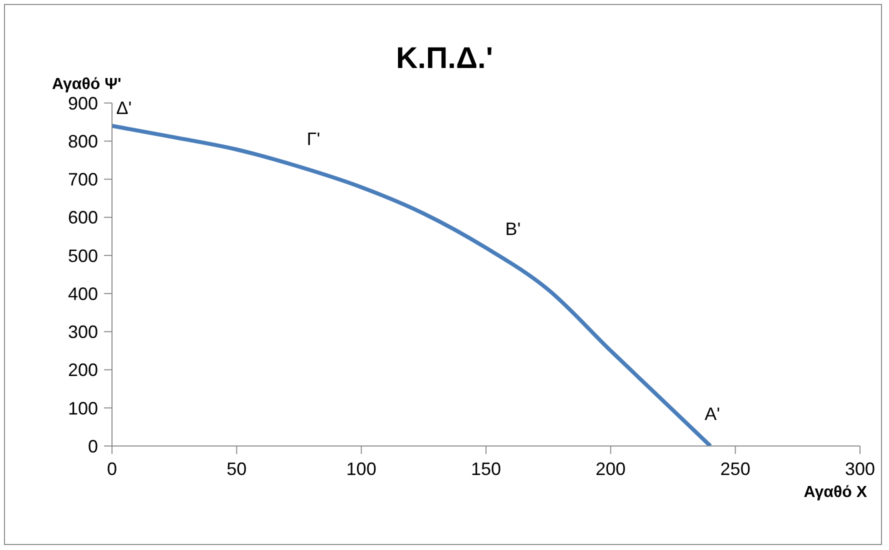 This screenshot has width=889, height=550. I want to click on y-tick-label: 900, so click(83, 103).